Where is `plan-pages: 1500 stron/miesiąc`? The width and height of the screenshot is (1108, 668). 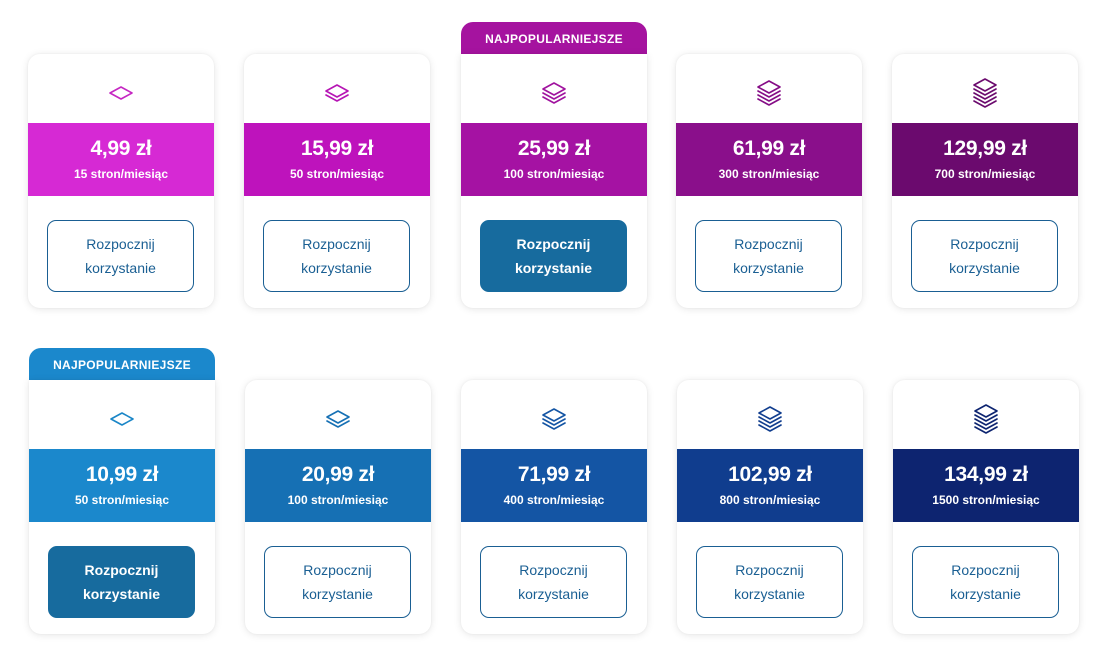 plan-pages: 1500 stron/miesiąc is located at coordinates (986, 500).